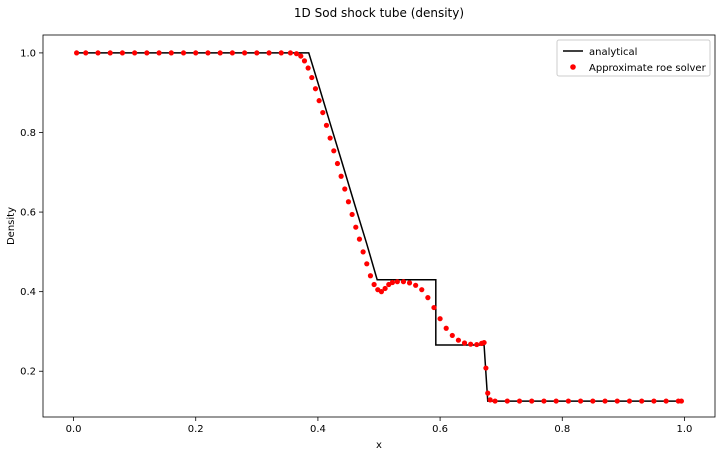 The height and width of the screenshot is (456, 721). What do you see at coordinates (28, 372) in the screenshot?
I see `y-tick-label: 0.2` at bounding box center [28, 372].